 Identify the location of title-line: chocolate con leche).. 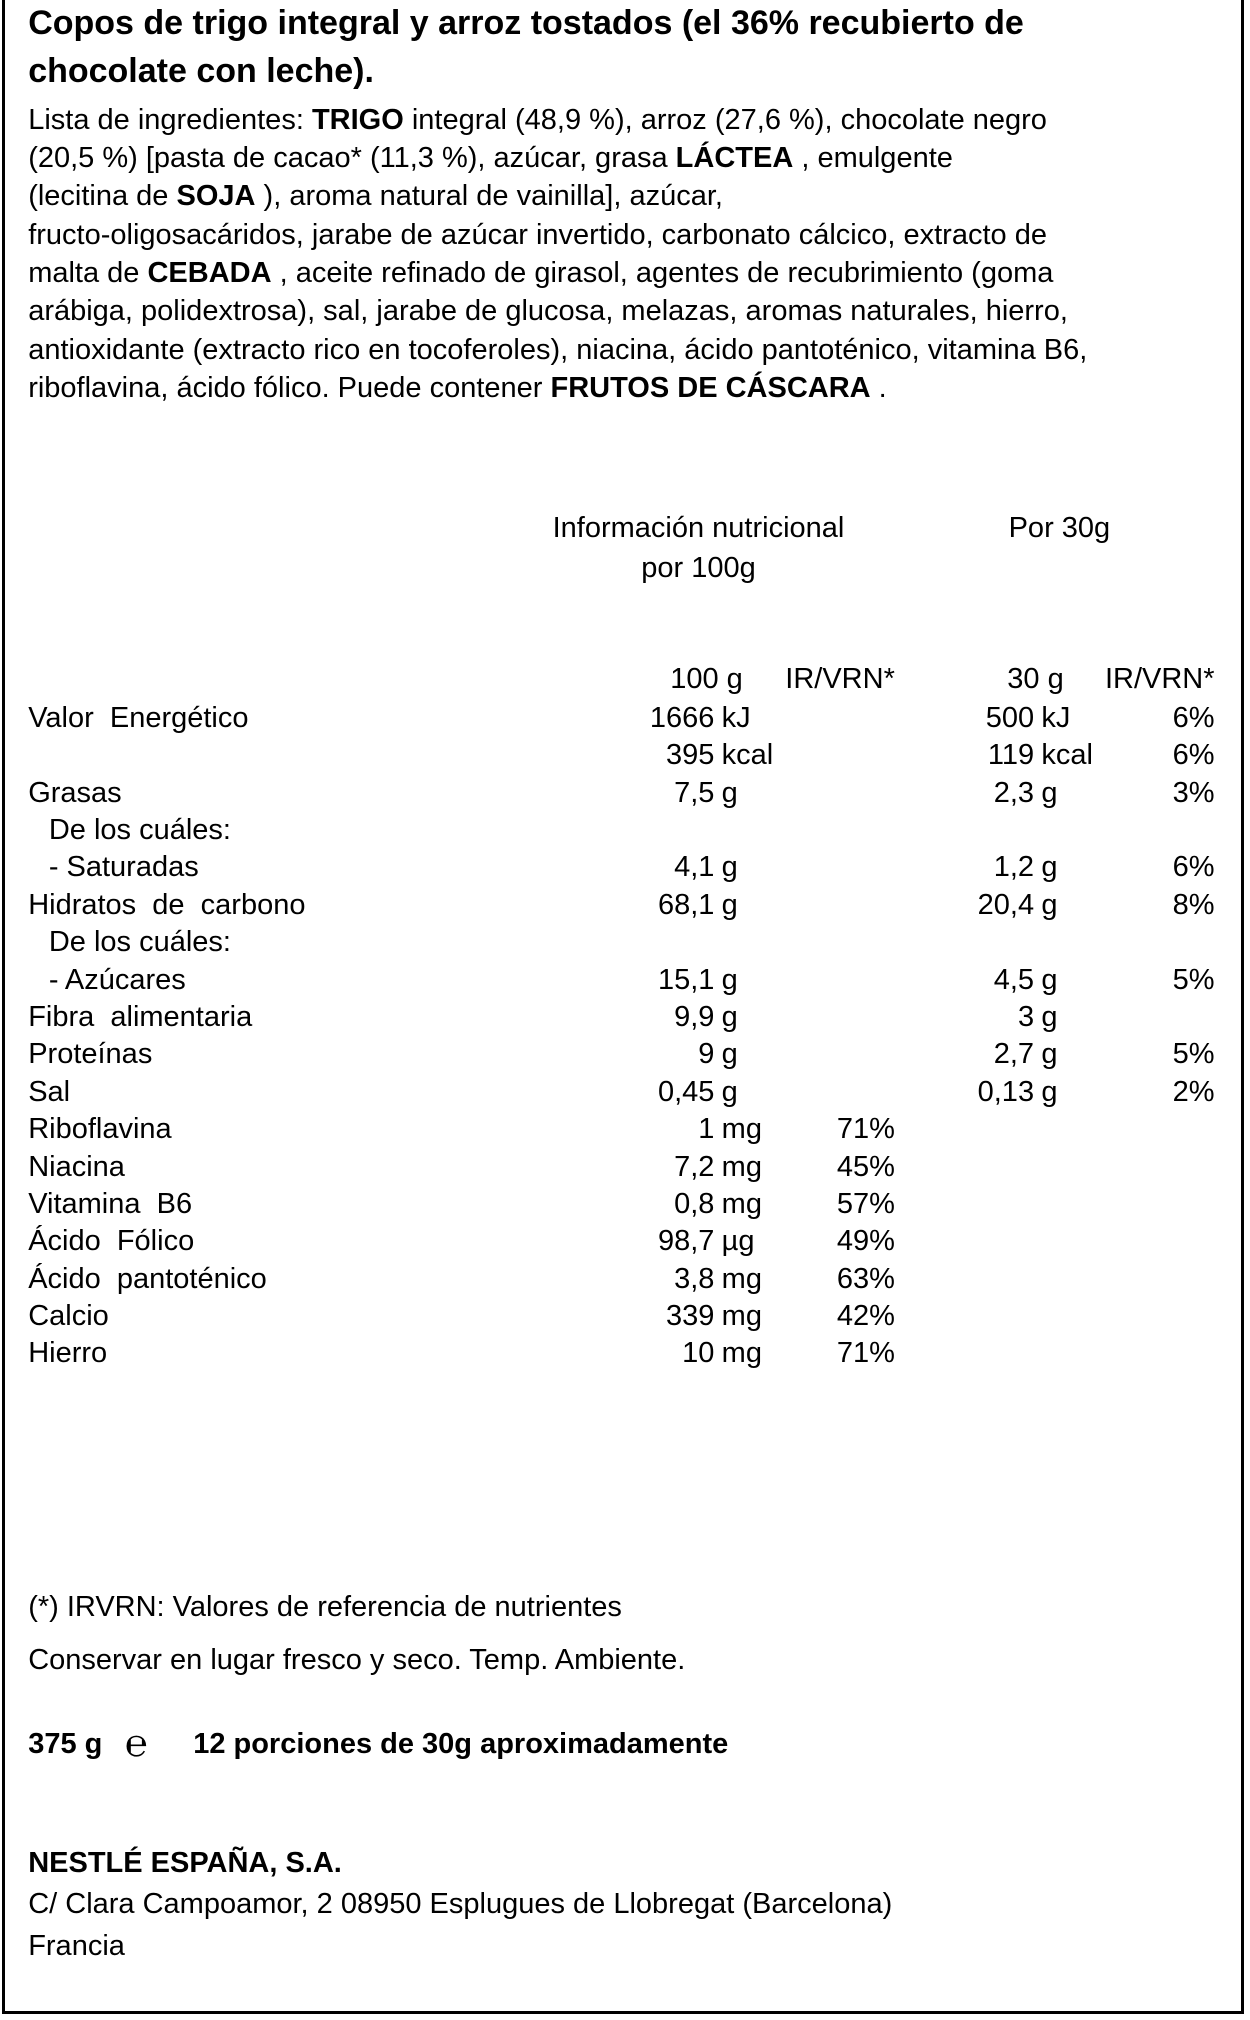
(201, 70).